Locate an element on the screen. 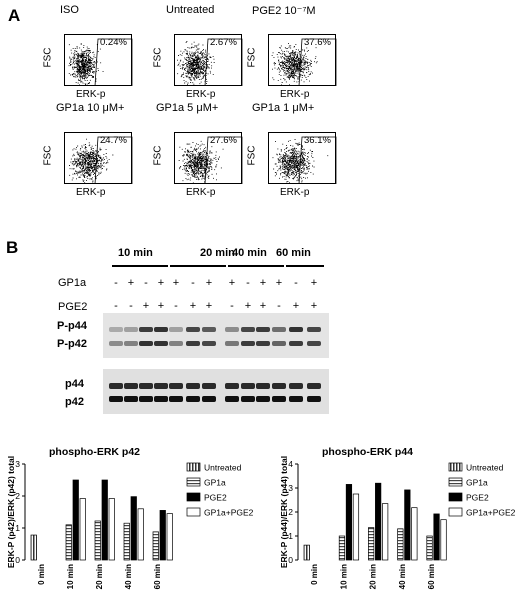 Image resolution: width=520 pixels, height=599 pixels. timepoint-label-60: 60 min is located at coordinates (293, 253).